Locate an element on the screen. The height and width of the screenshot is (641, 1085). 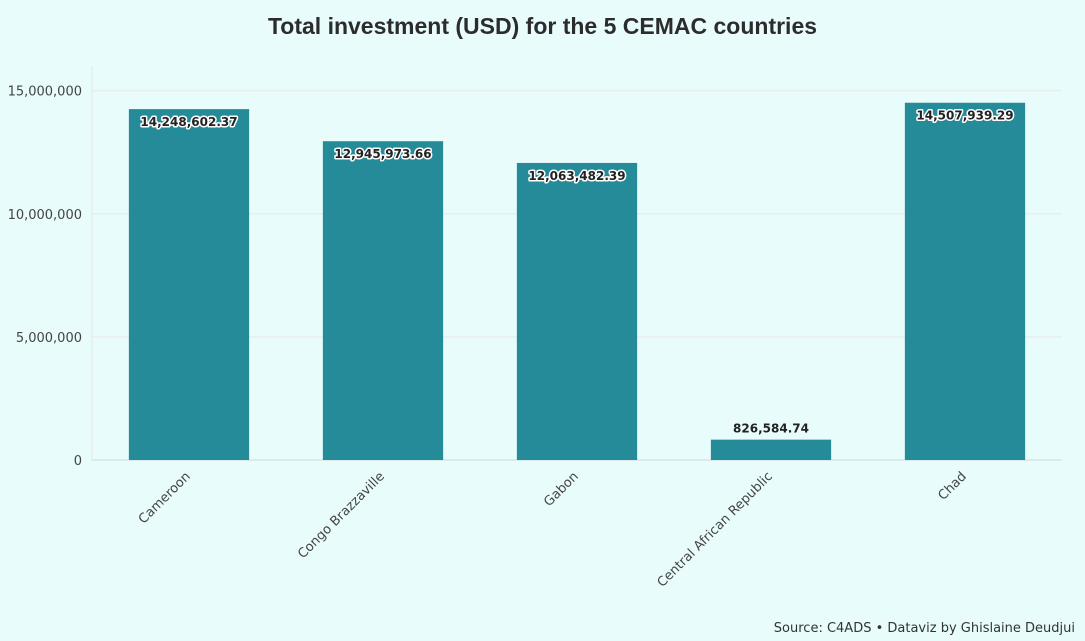
y-tick-label: 5,000,000 is located at coordinates (49, 338).